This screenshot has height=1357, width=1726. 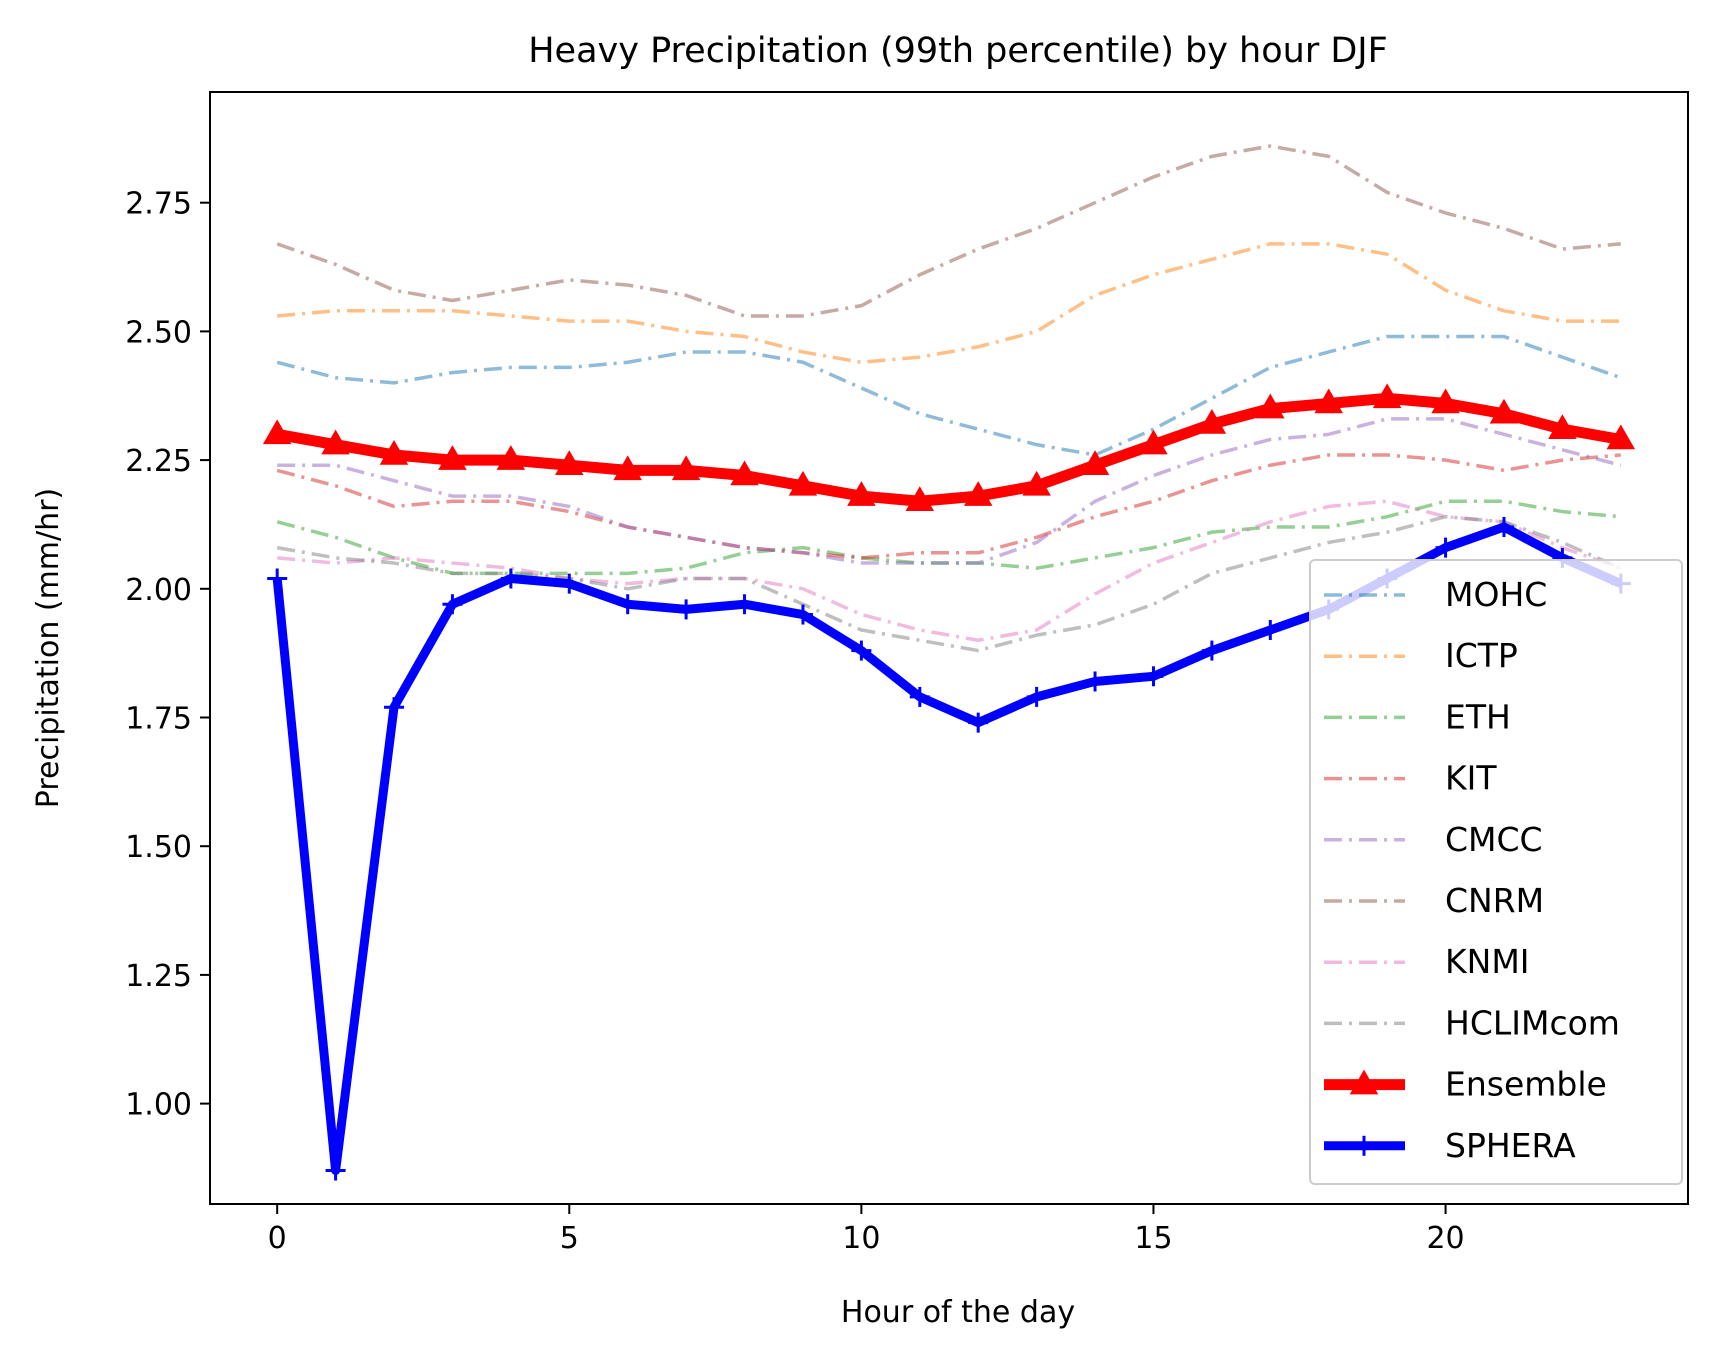 What do you see at coordinates (1364, 1082) in the screenshot?
I see `legend-marker` at bounding box center [1364, 1082].